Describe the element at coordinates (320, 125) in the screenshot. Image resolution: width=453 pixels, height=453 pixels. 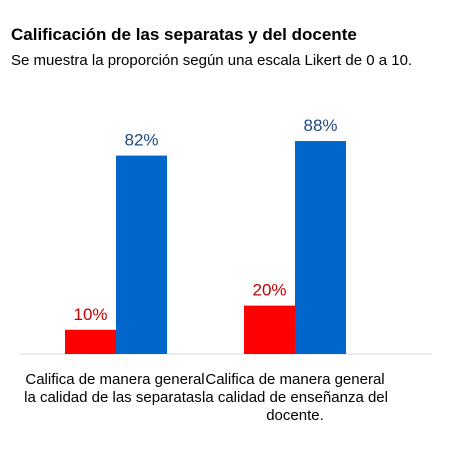
I see `data-label-high-2: 88%` at that location.